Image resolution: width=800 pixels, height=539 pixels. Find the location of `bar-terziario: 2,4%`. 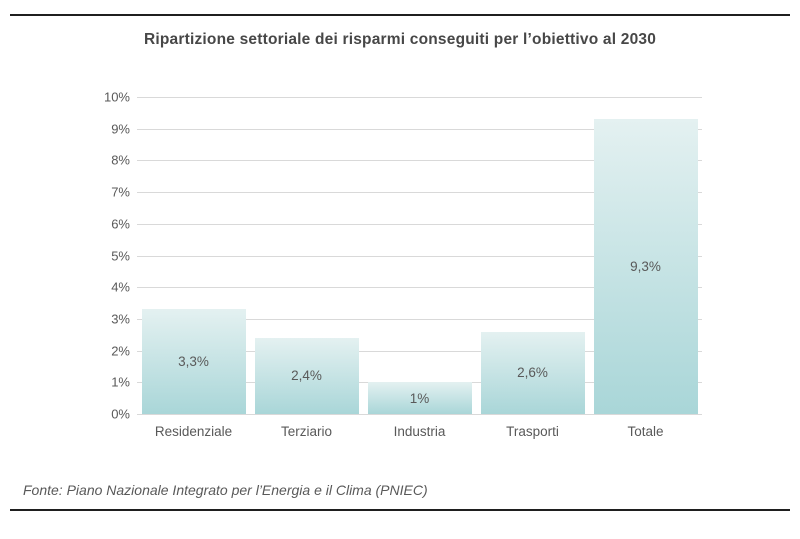

bar-terziario: 2,4% is located at coordinates (306, 375).